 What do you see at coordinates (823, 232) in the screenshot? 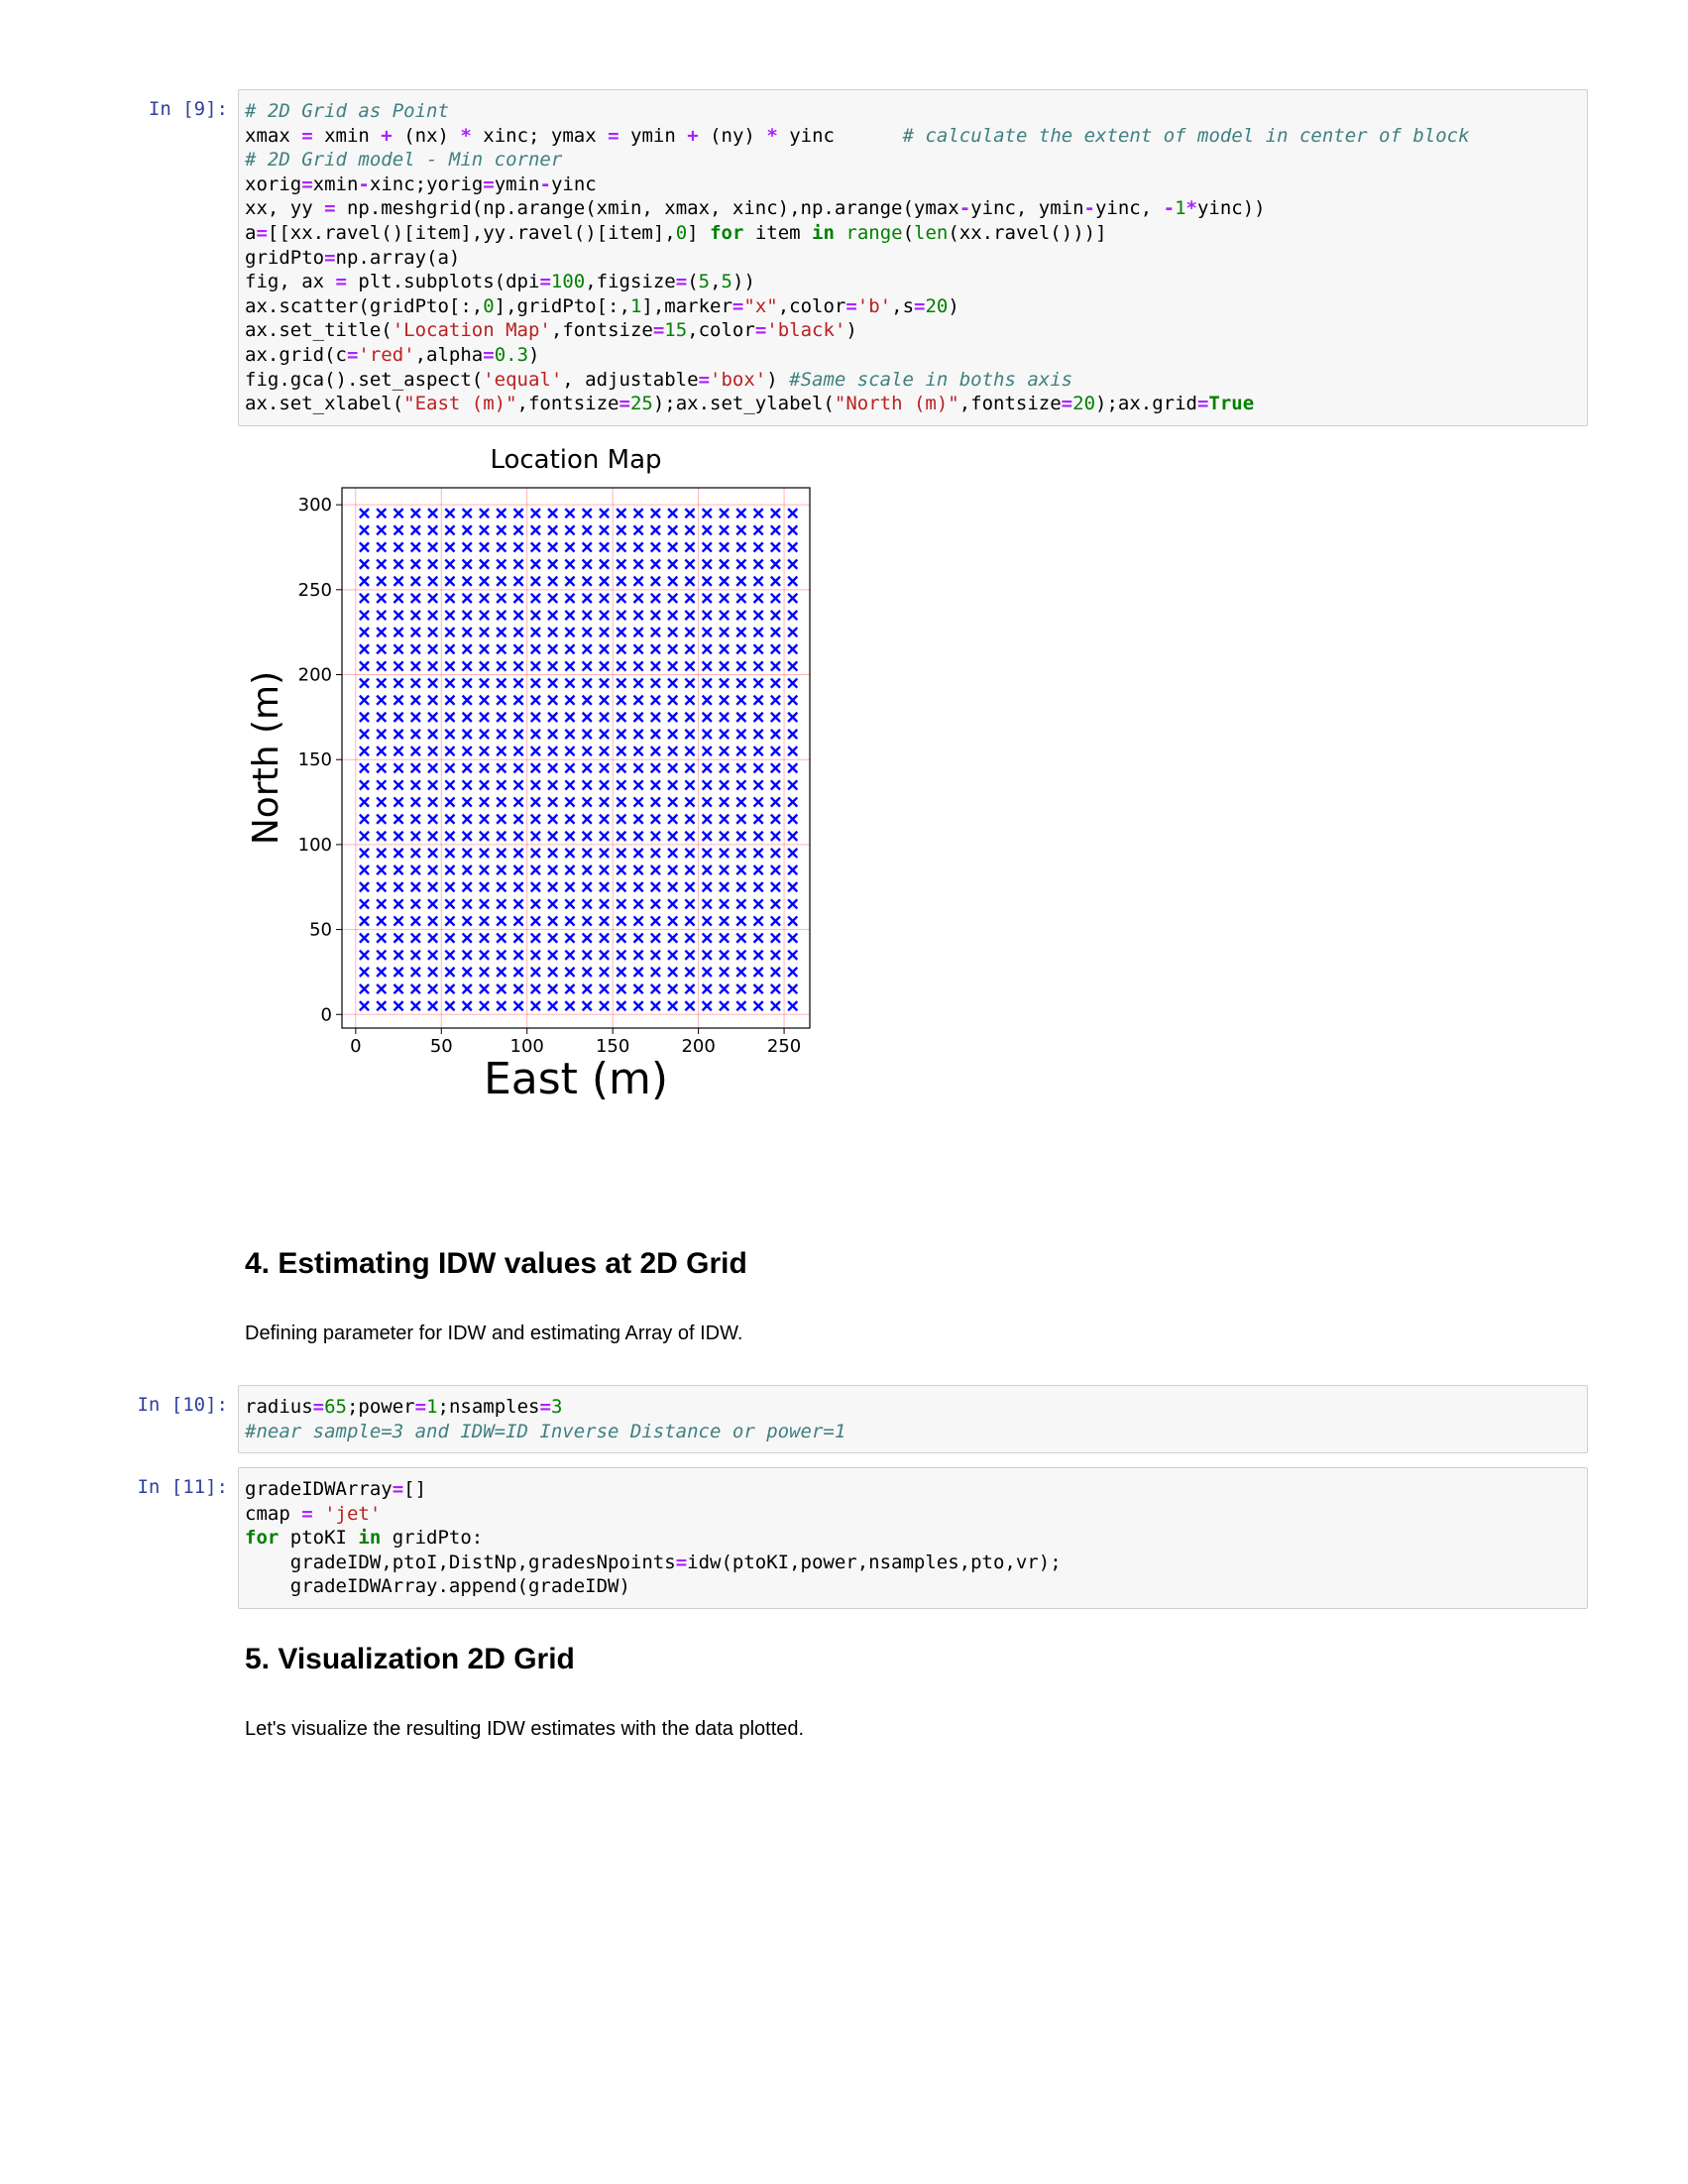
I see `code-token: in` at bounding box center [823, 232].